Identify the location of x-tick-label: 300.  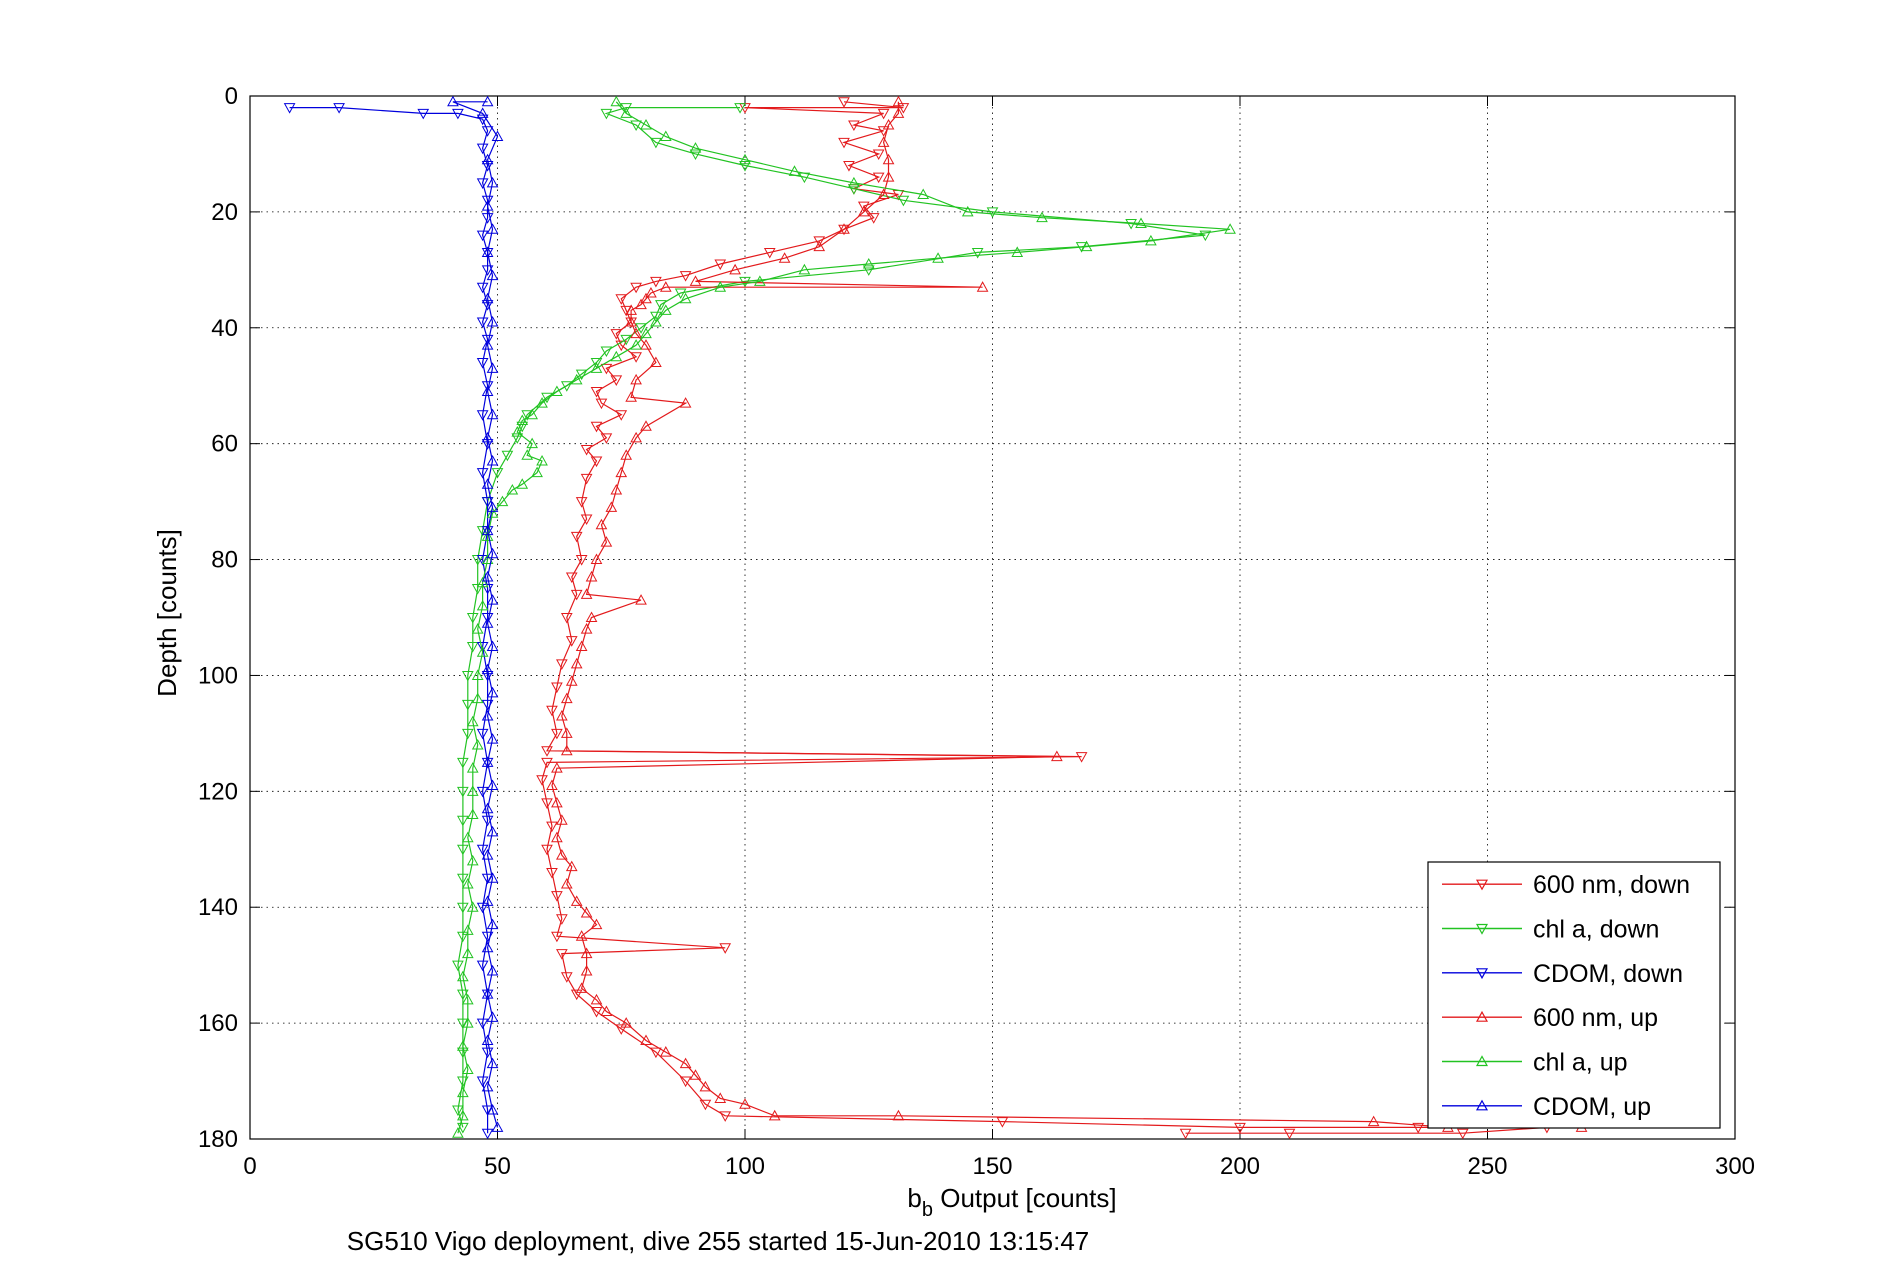
(1735, 1166).